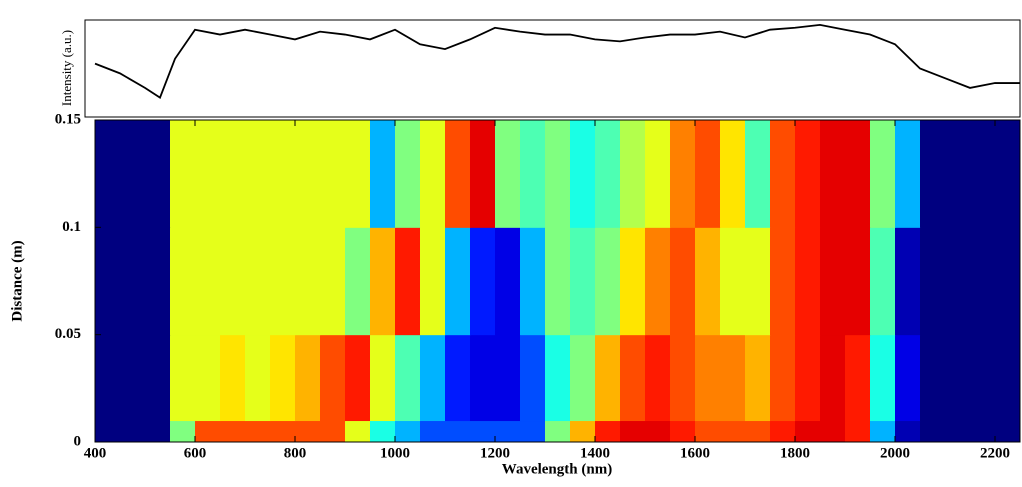  What do you see at coordinates (895, 453) in the screenshot?
I see `x-tick-label: 2000` at bounding box center [895, 453].